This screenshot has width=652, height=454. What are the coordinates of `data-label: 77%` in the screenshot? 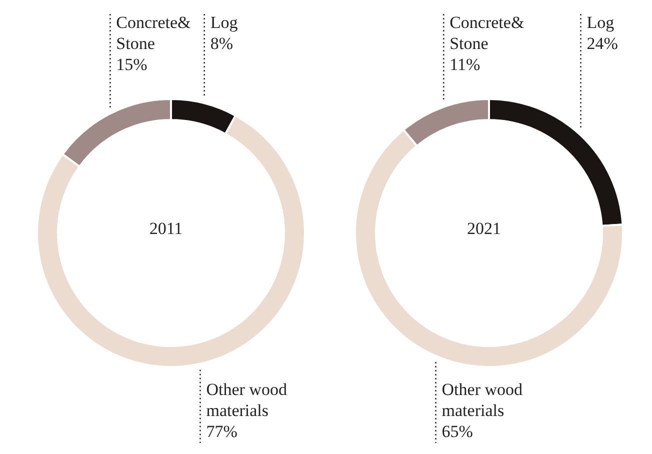 It's located at (222, 431).